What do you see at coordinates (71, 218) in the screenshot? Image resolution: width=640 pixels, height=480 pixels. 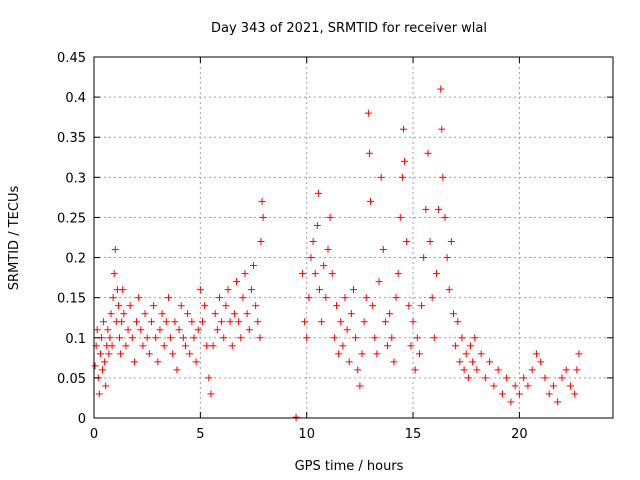 I see `y-tick-label: 0.25` at bounding box center [71, 218].